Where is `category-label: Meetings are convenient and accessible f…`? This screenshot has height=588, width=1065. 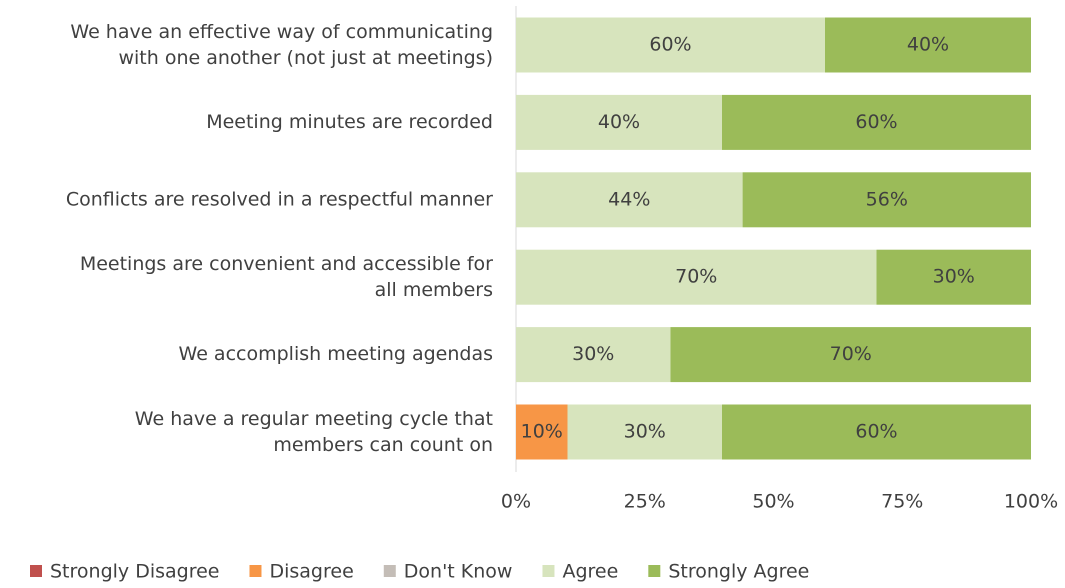
category-label: Meetings are convenient and accessible f… is located at coordinates (286, 277).